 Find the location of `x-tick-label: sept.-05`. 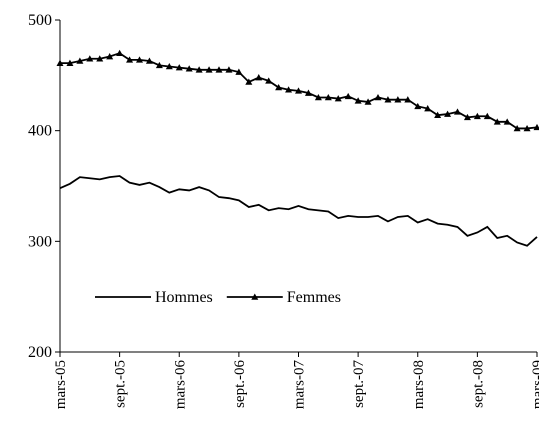

x-tick-label: sept.-05 is located at coordinates (121, 384).